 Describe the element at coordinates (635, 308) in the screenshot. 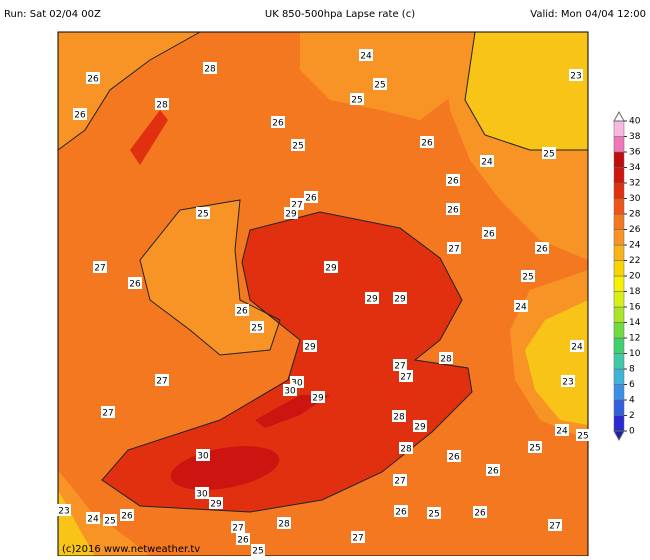

I see `colorbar-tick-label: 16` at that location.